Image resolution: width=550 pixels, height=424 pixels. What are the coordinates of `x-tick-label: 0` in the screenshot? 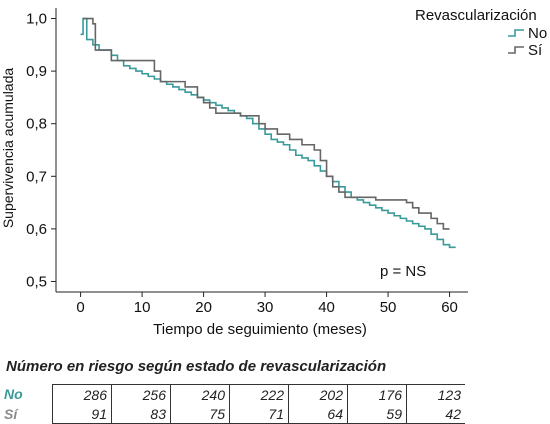 It's located at (80, 307).